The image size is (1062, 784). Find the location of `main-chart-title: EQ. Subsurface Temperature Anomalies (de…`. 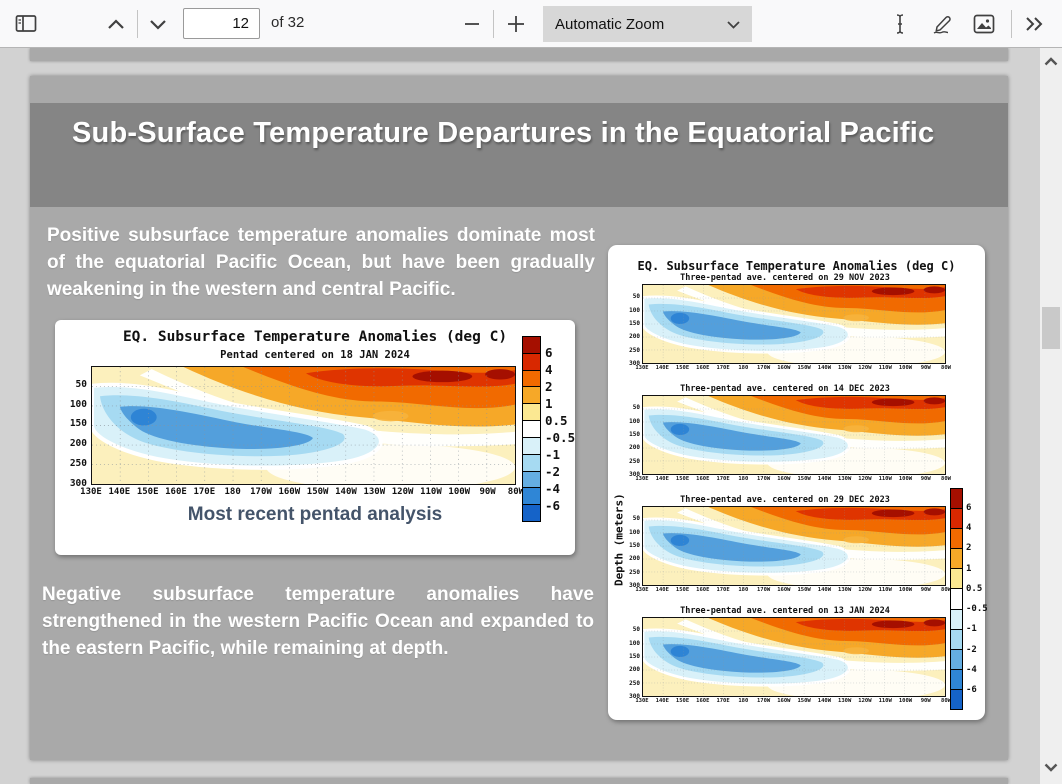

main-chart-title: EQ. Subsurface Temperature Anomalies (de… is located at coordinates (315, 337).